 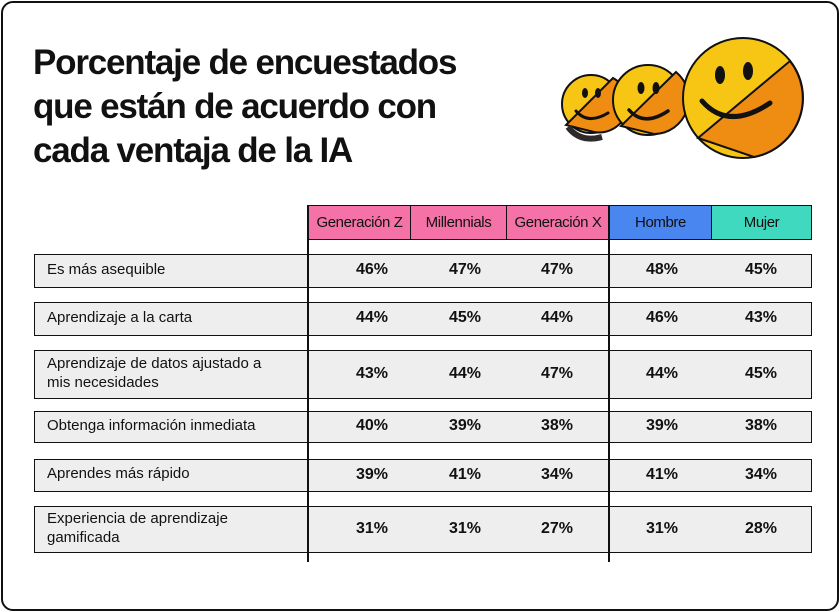 I want to click on row-label: Obtenga información inmediata, so click(x=151, y=425).